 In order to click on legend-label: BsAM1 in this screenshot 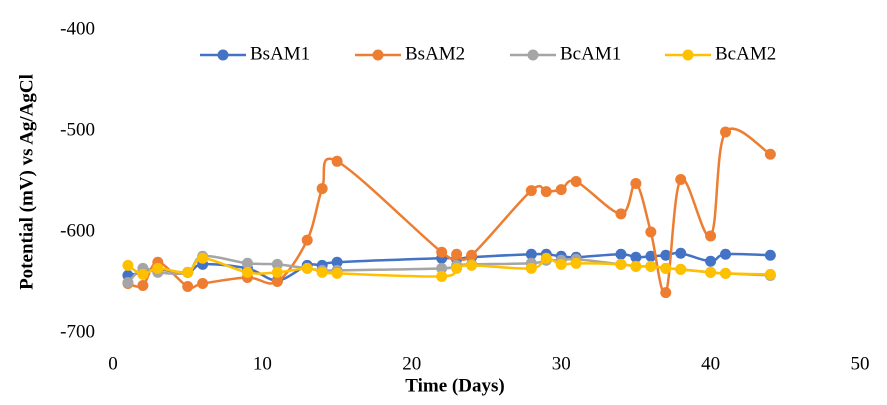, I will do `click(280, 53)`.